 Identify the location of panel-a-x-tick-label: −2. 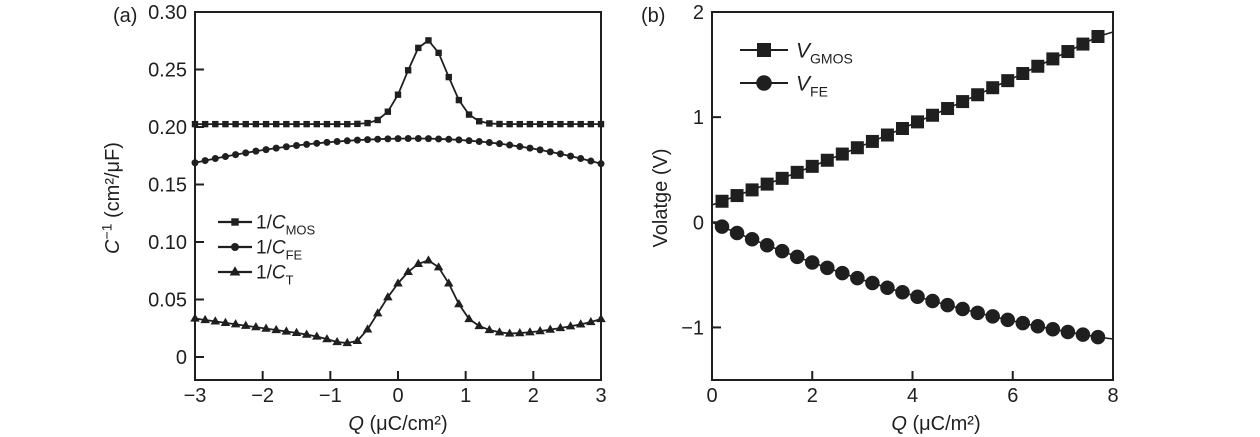
(262, 396).